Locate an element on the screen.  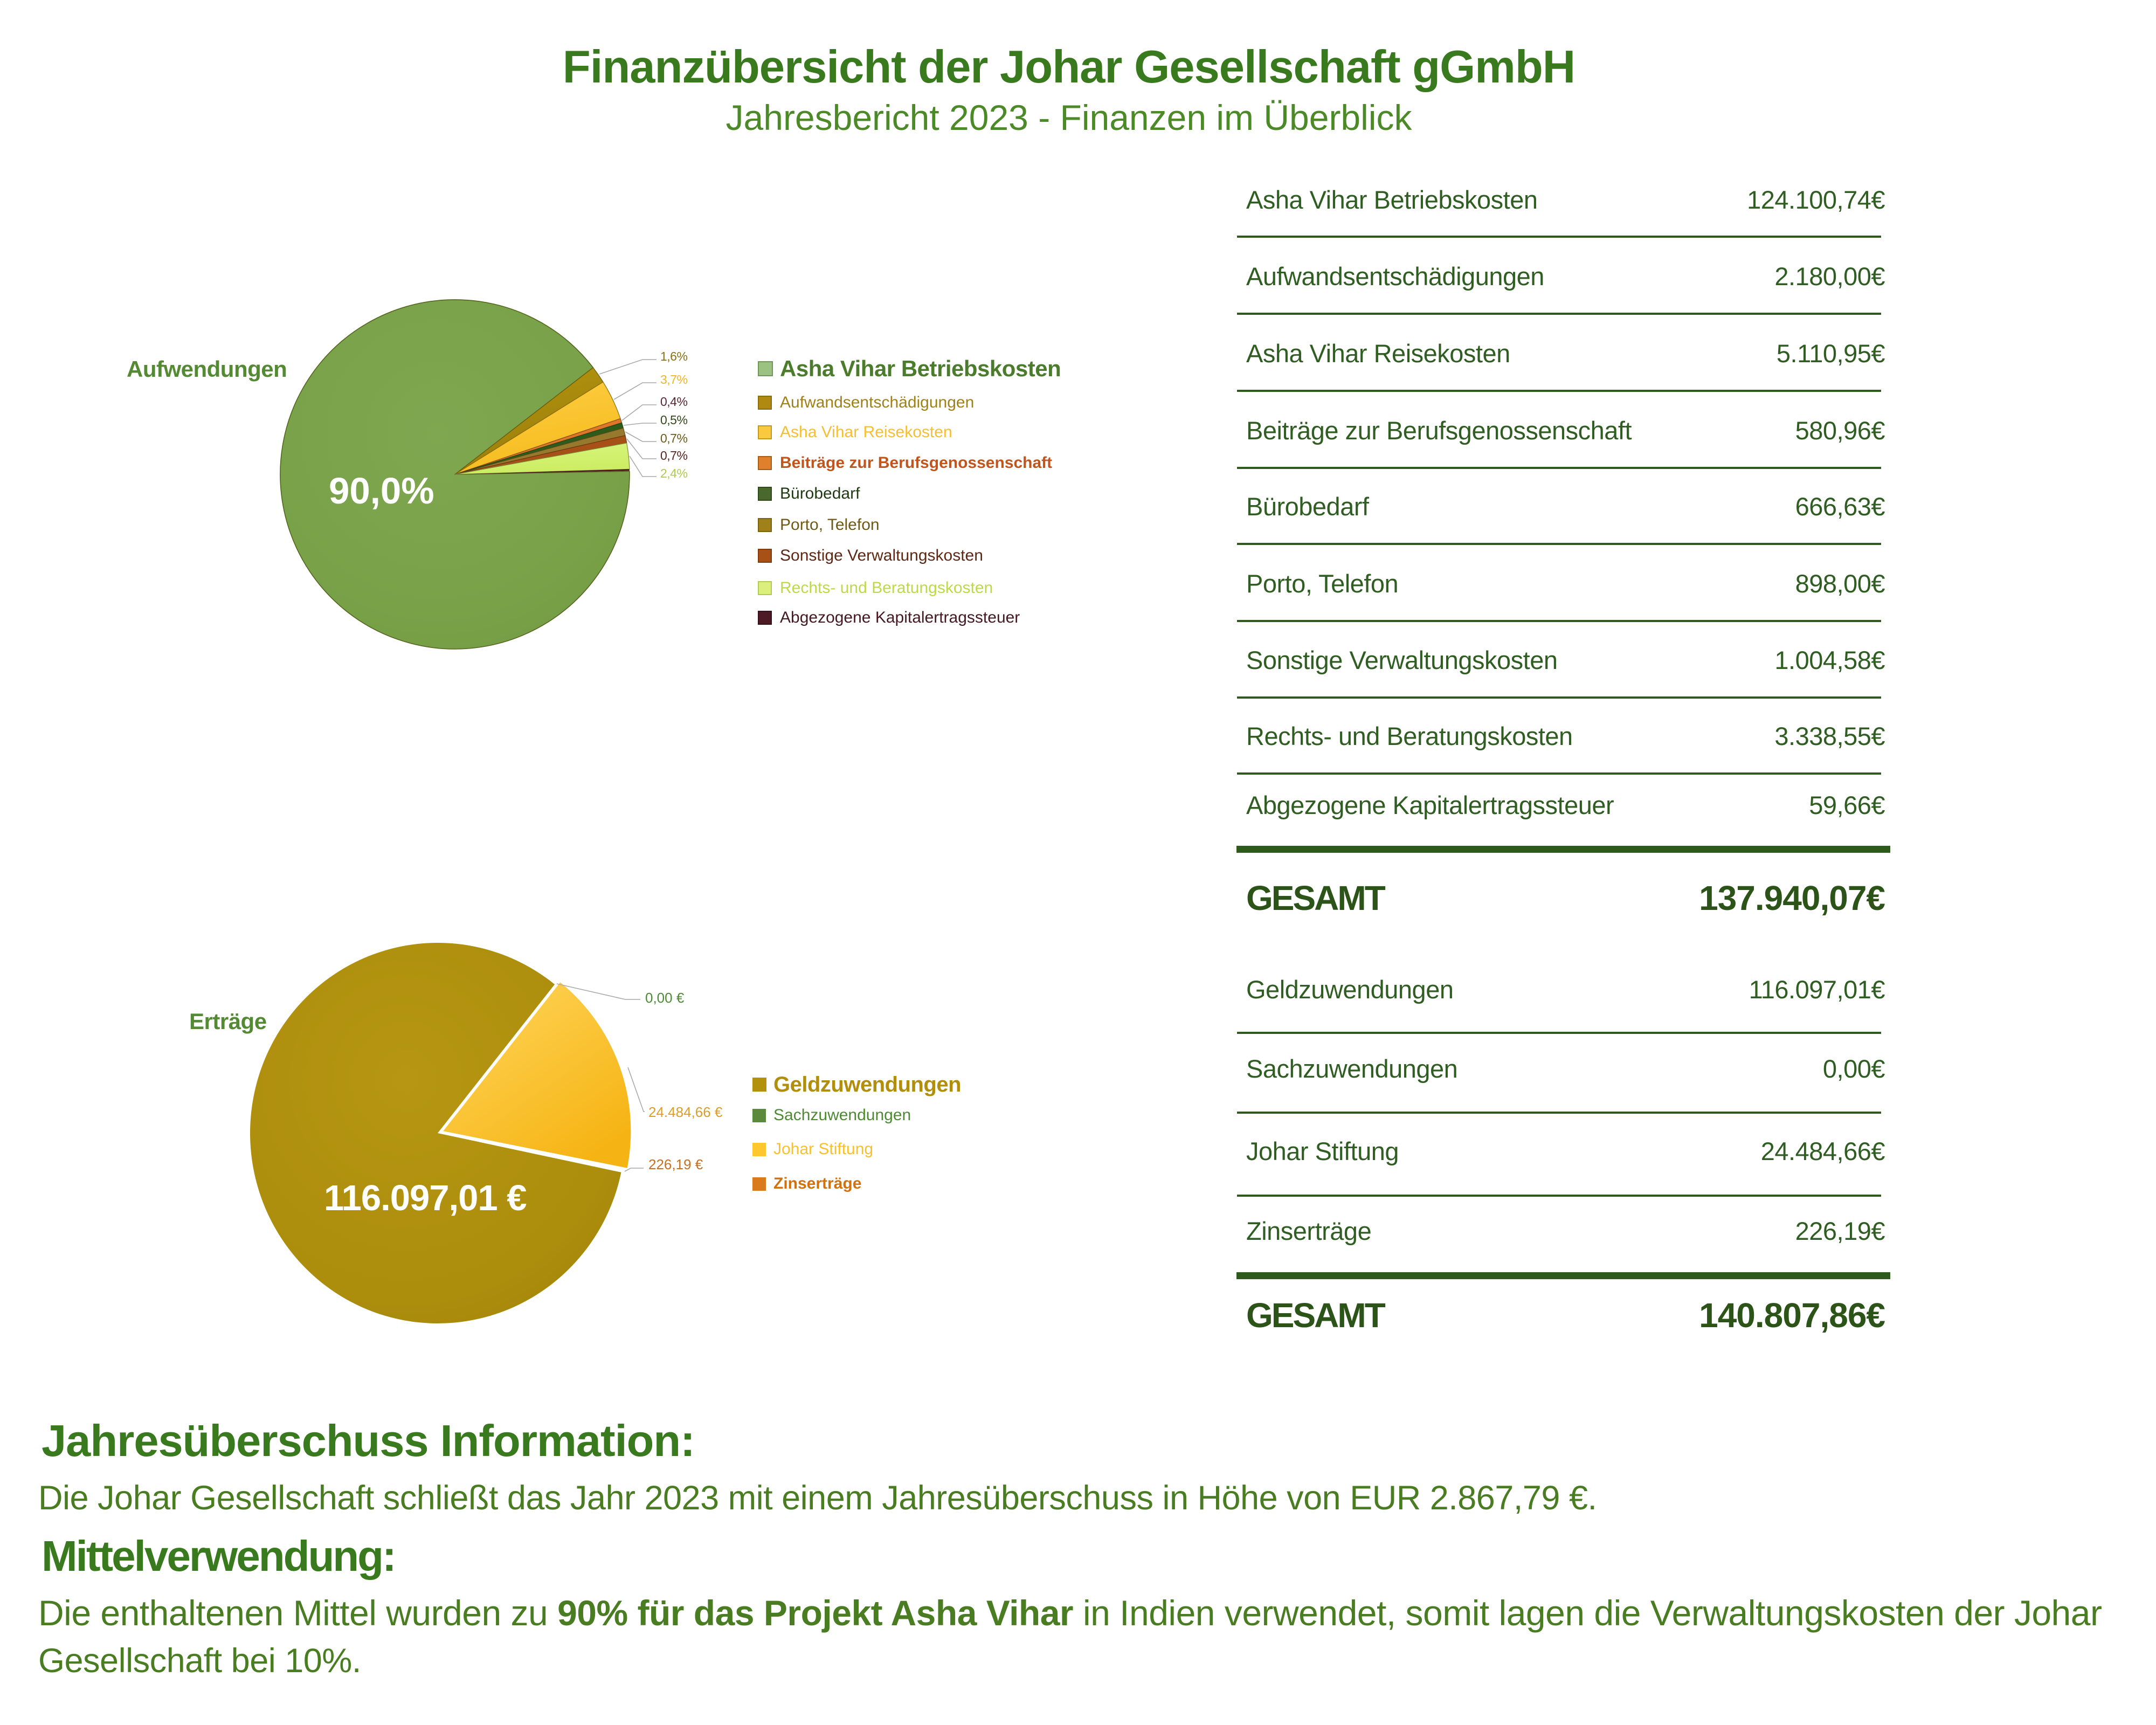
svg-text: 0,5% is located at coordinates (673, 420).